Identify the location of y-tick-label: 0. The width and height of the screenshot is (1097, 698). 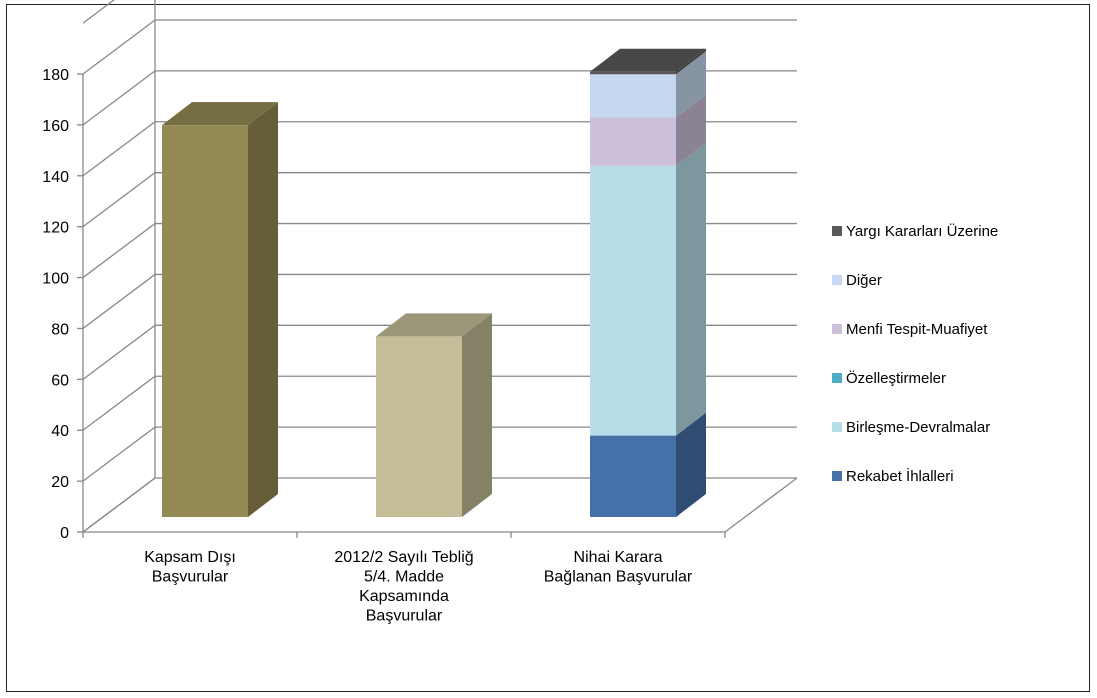
(64, 533).